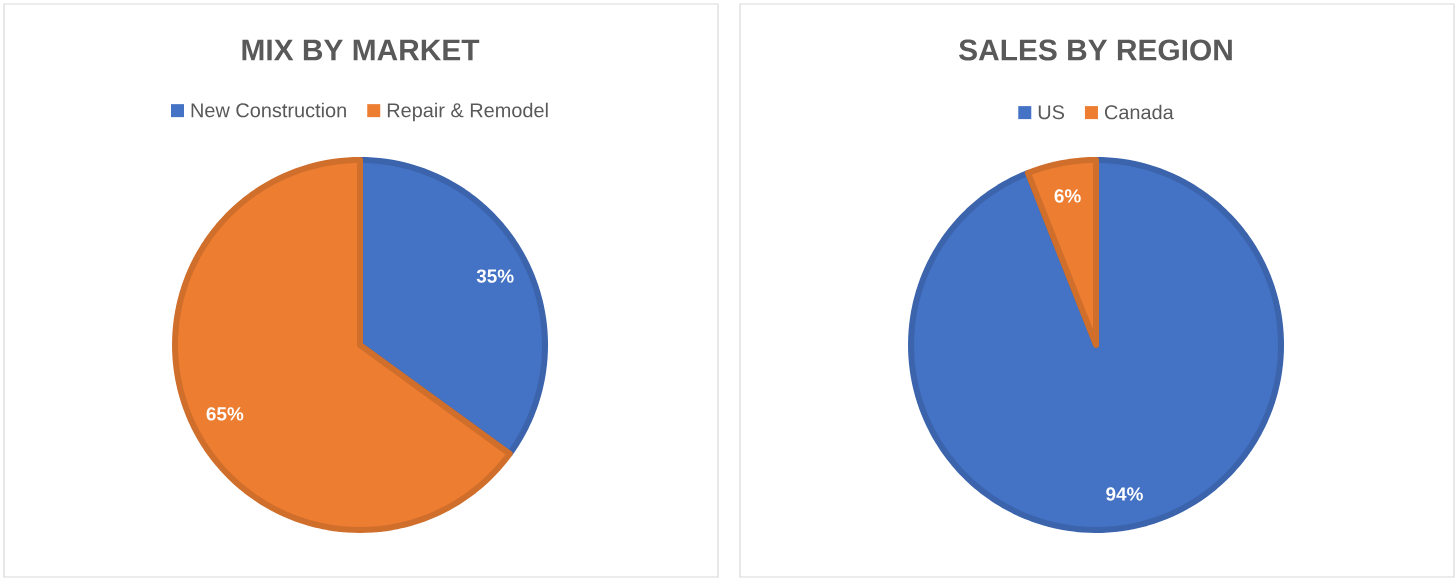 Image resolution: width=1456 pixels, height=581 pixels. What do you see at coordinates (1051, 112) in the screenshot?
I see `legend-label: US` at bounding box center [1051, 112].